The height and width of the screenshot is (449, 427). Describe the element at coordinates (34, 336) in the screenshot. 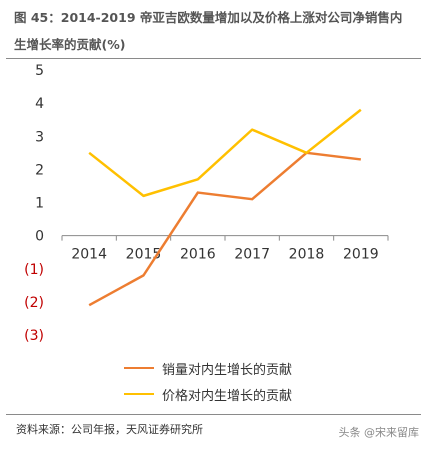

I see `y-tick-label: (3)` at that location.